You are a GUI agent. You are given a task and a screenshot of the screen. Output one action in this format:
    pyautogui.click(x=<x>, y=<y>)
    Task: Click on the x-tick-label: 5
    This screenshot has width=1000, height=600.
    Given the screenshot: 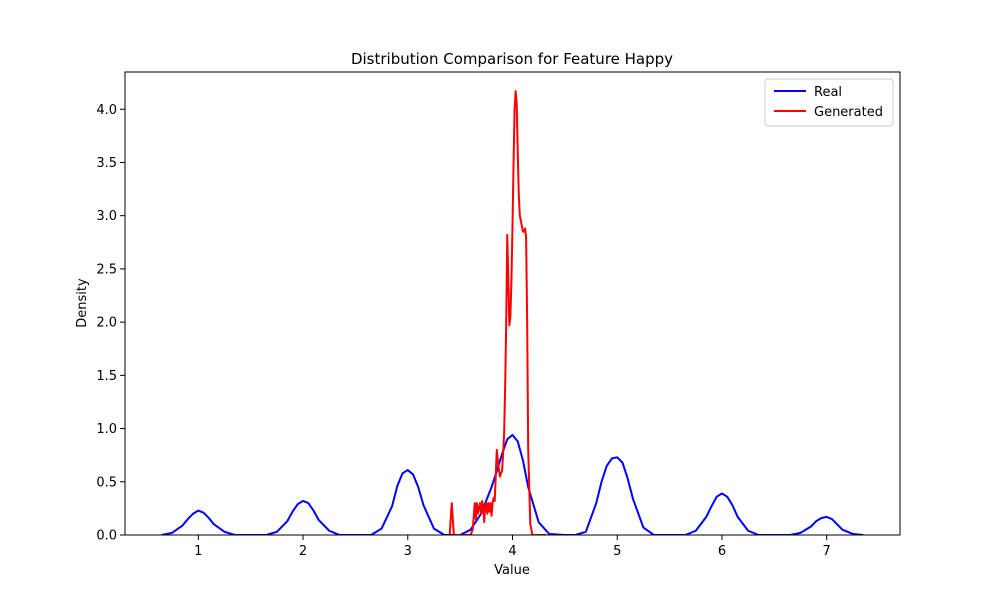 What is the action you would take?
    pyautogui.click(x=617, y=551)
    